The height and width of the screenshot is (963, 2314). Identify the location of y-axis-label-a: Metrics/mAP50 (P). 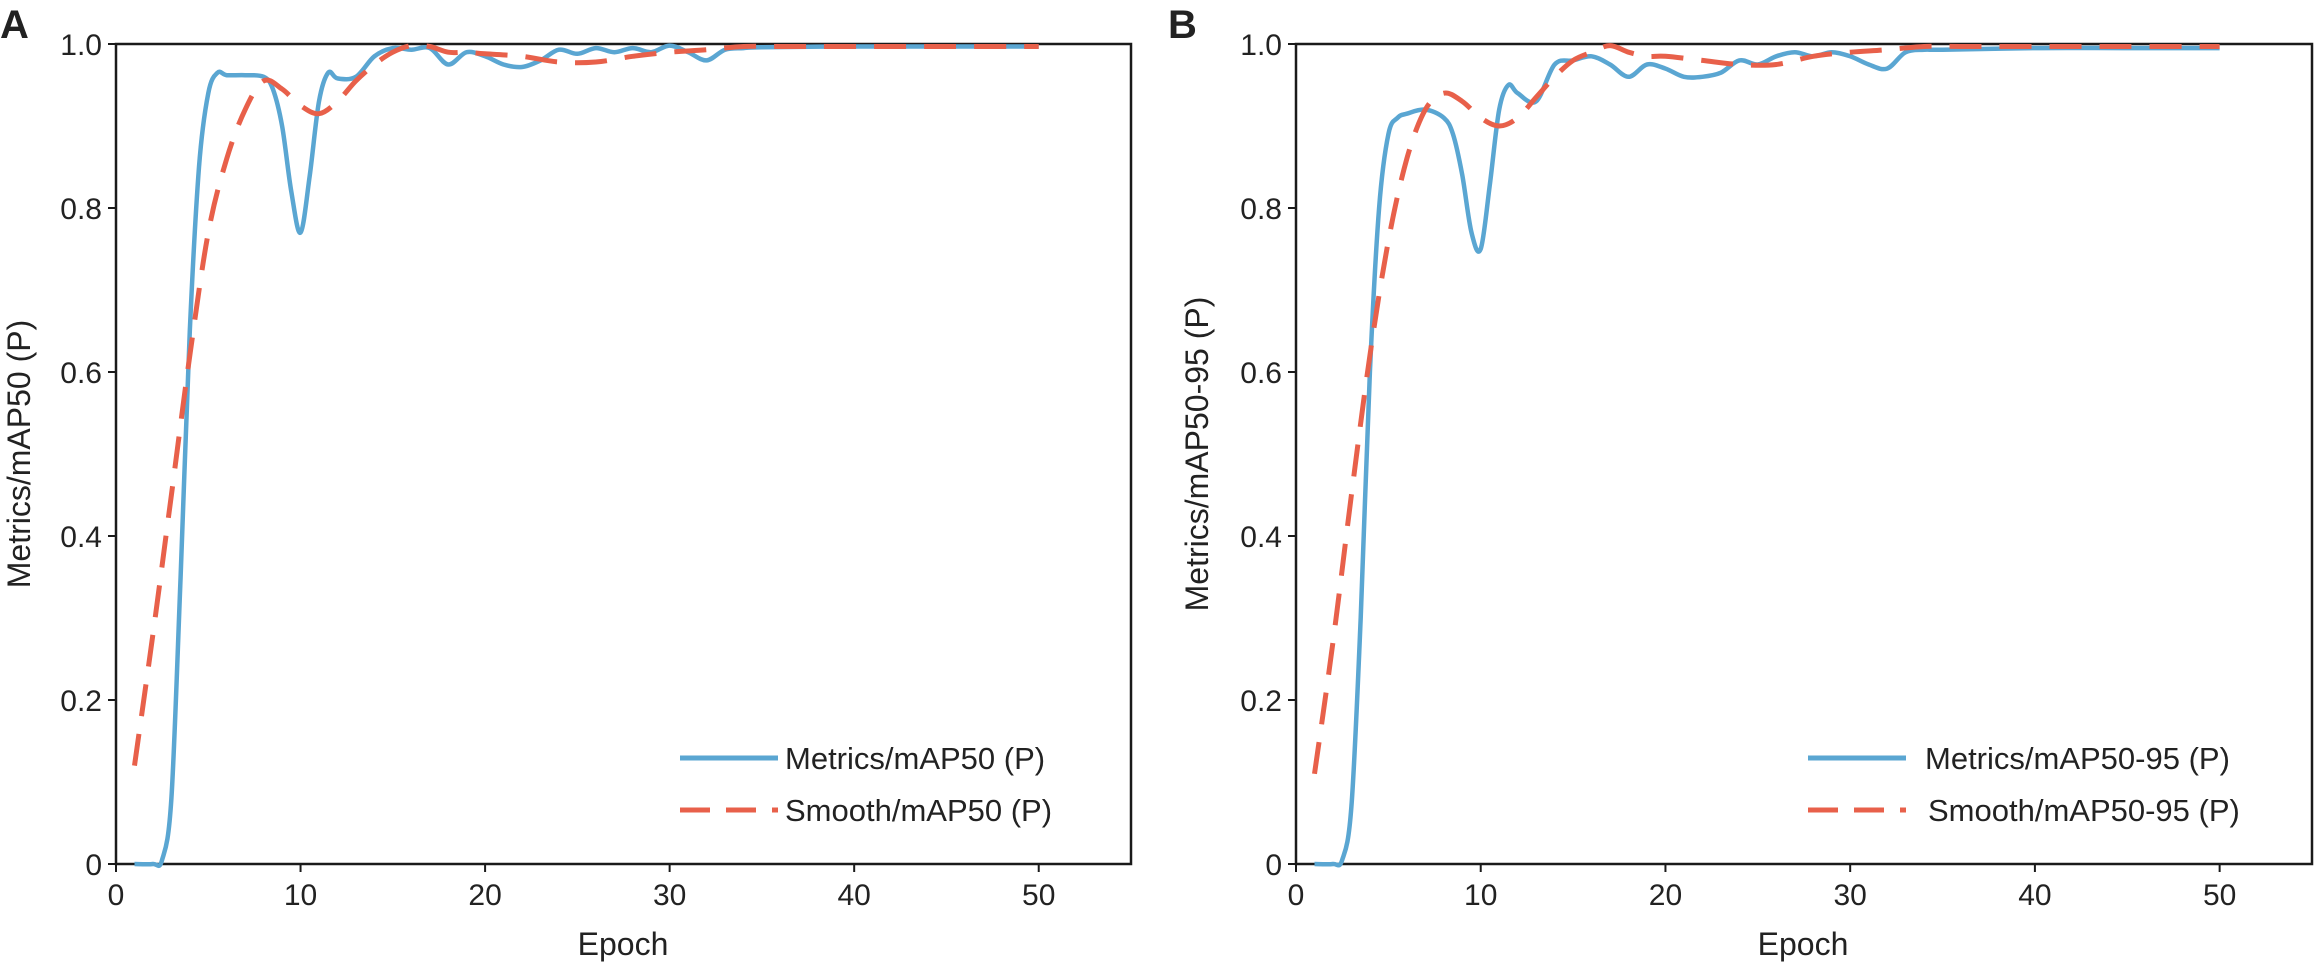
(19, 454).